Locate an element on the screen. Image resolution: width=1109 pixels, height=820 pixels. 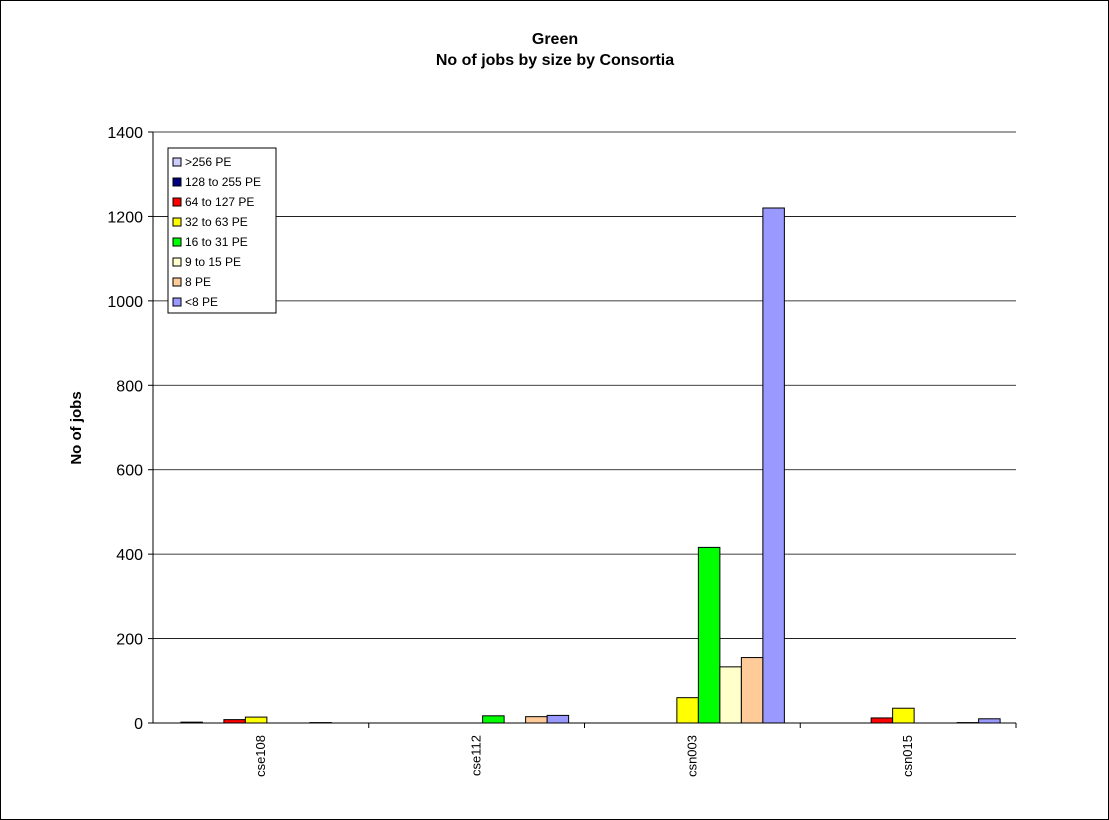
y-tick-label: 1200 is located at coordinates (125, 217).